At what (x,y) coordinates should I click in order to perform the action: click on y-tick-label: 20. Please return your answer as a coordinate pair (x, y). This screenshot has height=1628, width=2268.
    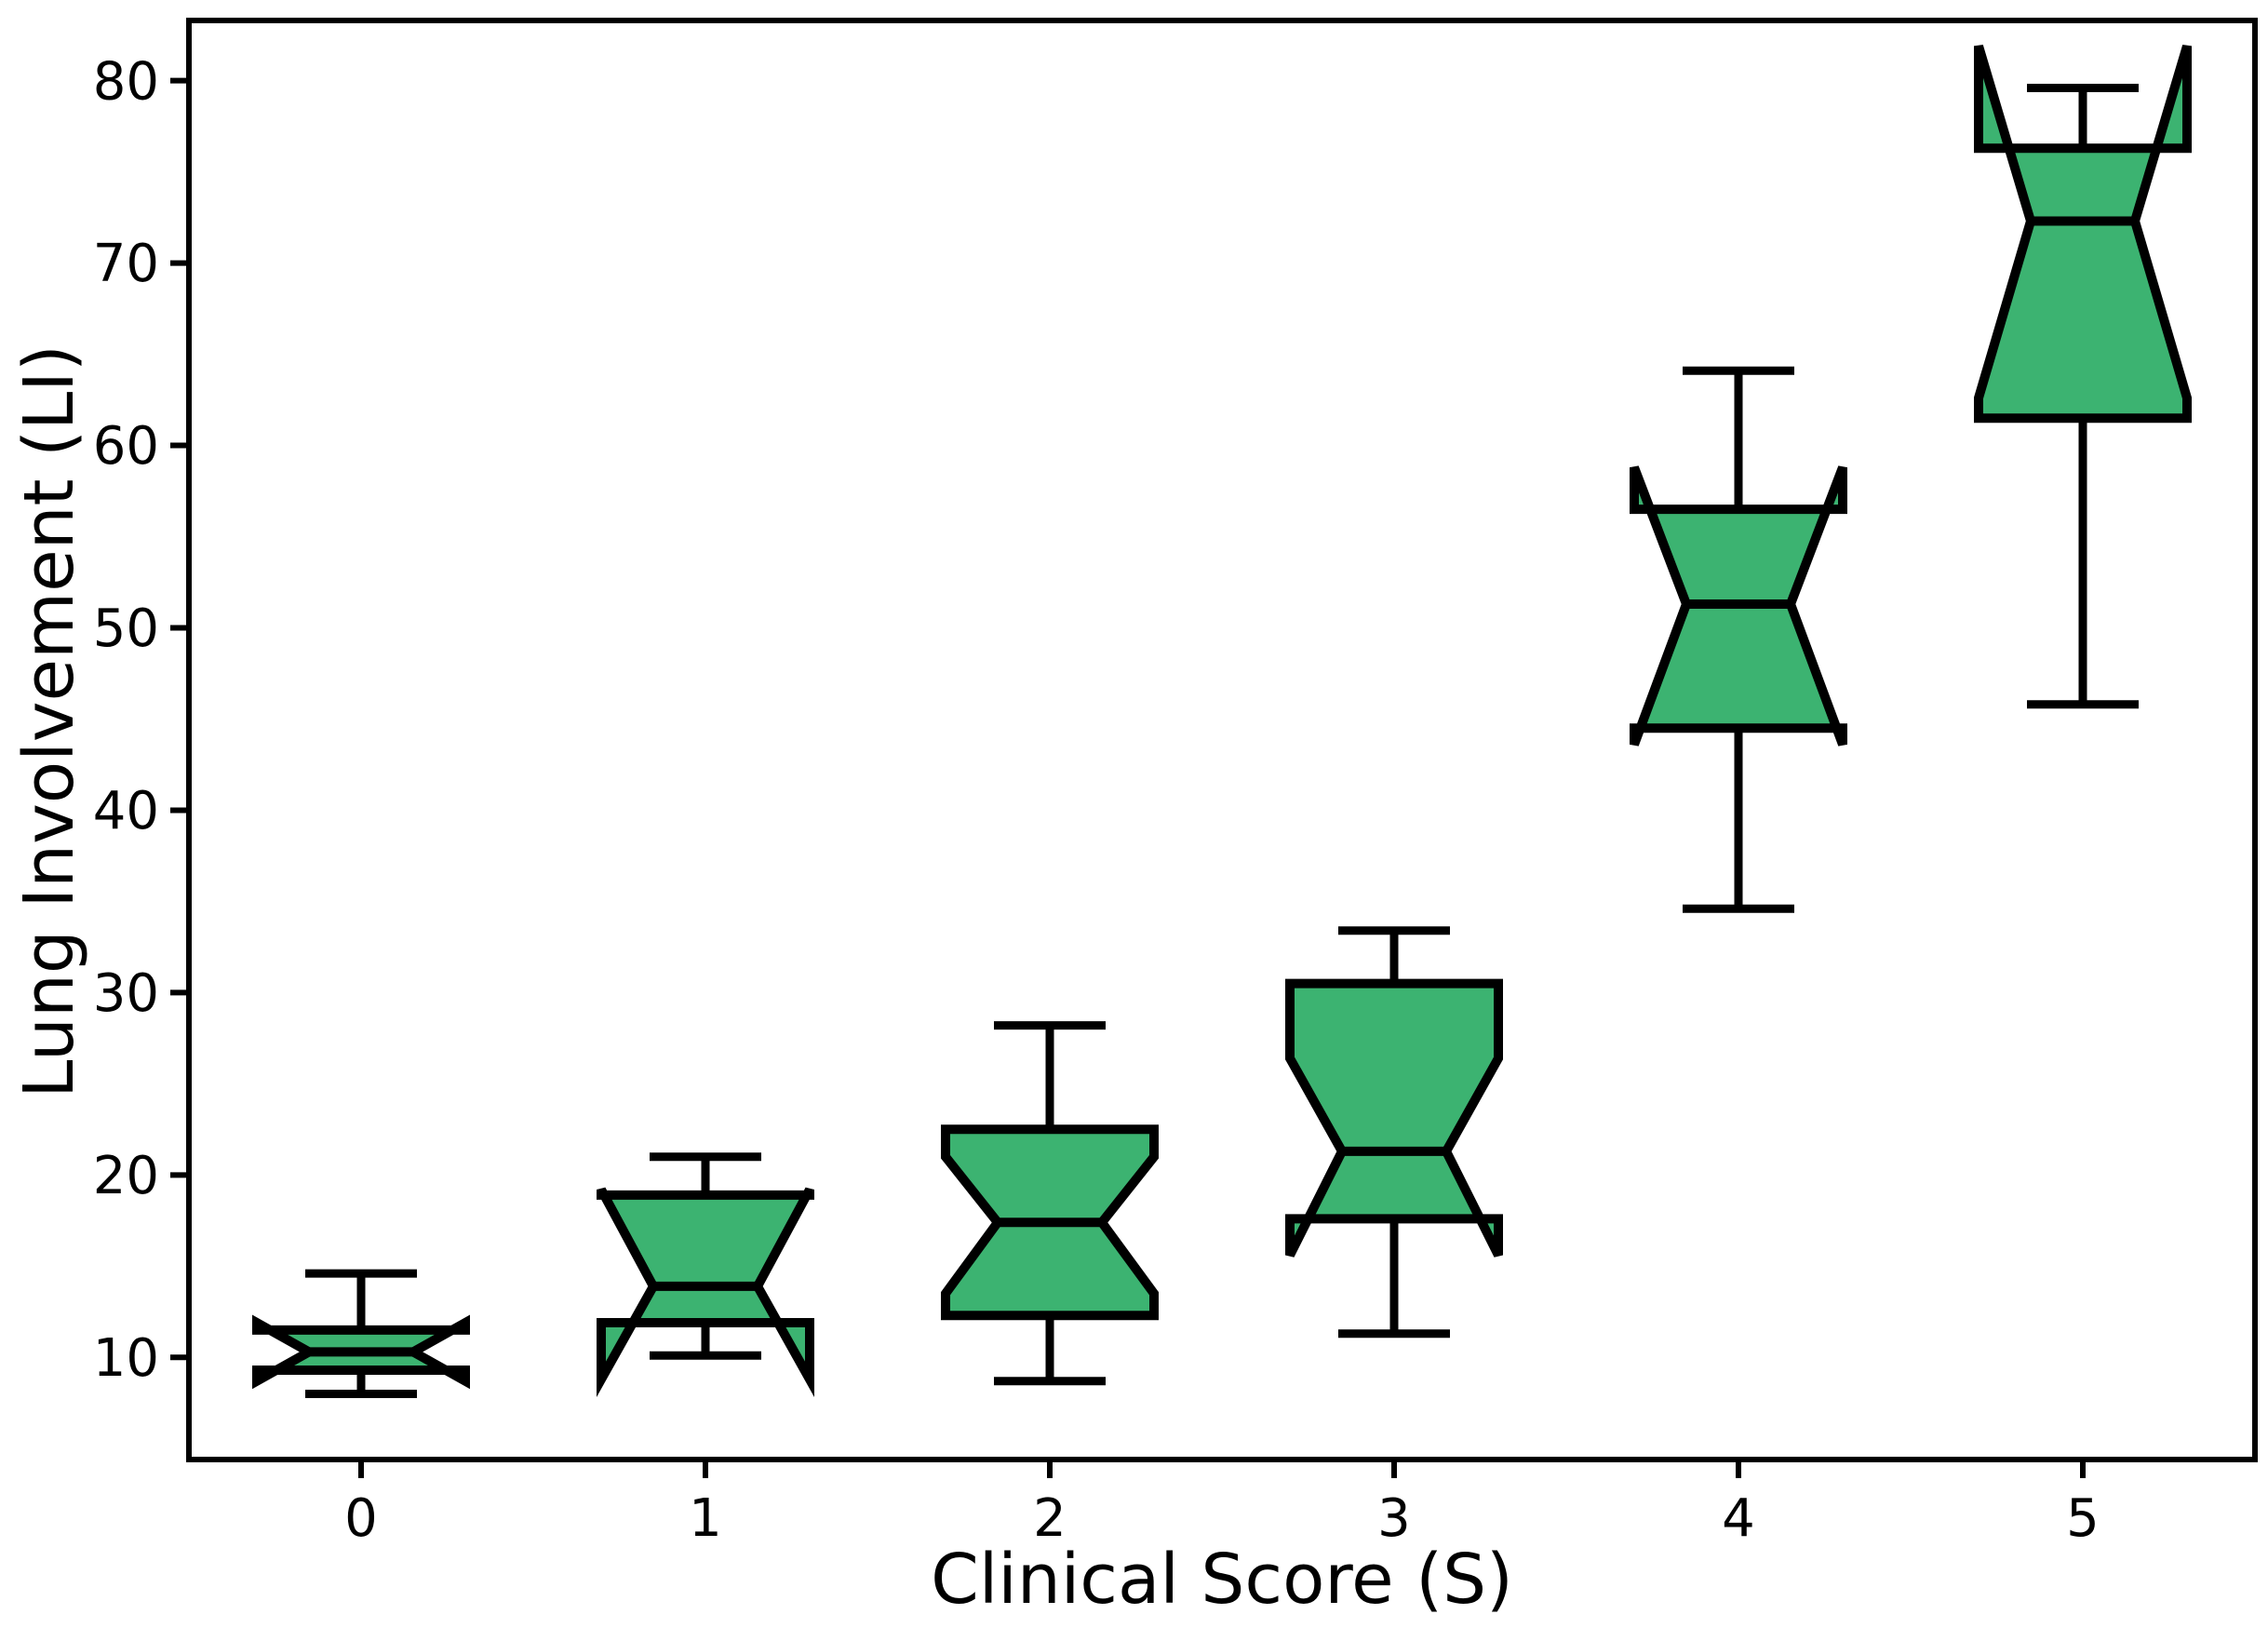
    Looking at the image, I should click on (126, 1176).